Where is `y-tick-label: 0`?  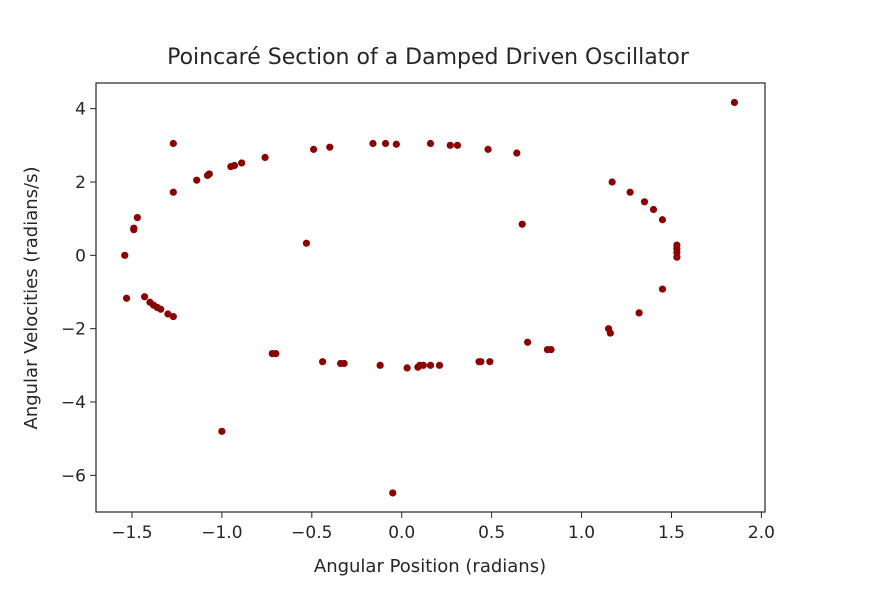
y-tick-label: 0 is located at coordinates (80, 256).